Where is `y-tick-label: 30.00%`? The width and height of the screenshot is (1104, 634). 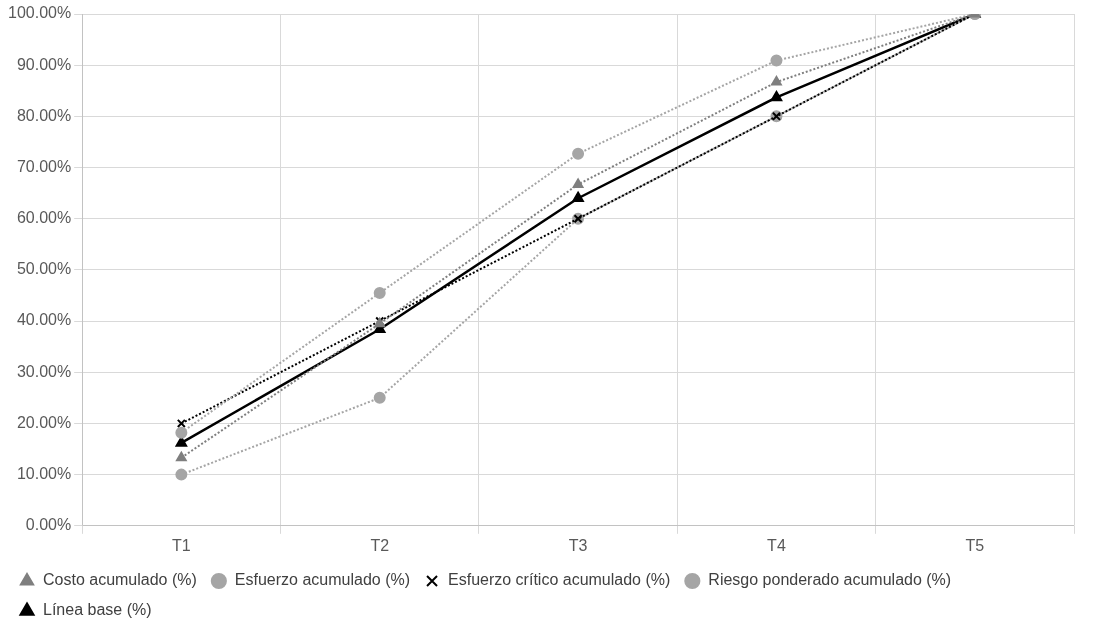 y-tick-label: 30.00% is located at coordinates (44, 371).